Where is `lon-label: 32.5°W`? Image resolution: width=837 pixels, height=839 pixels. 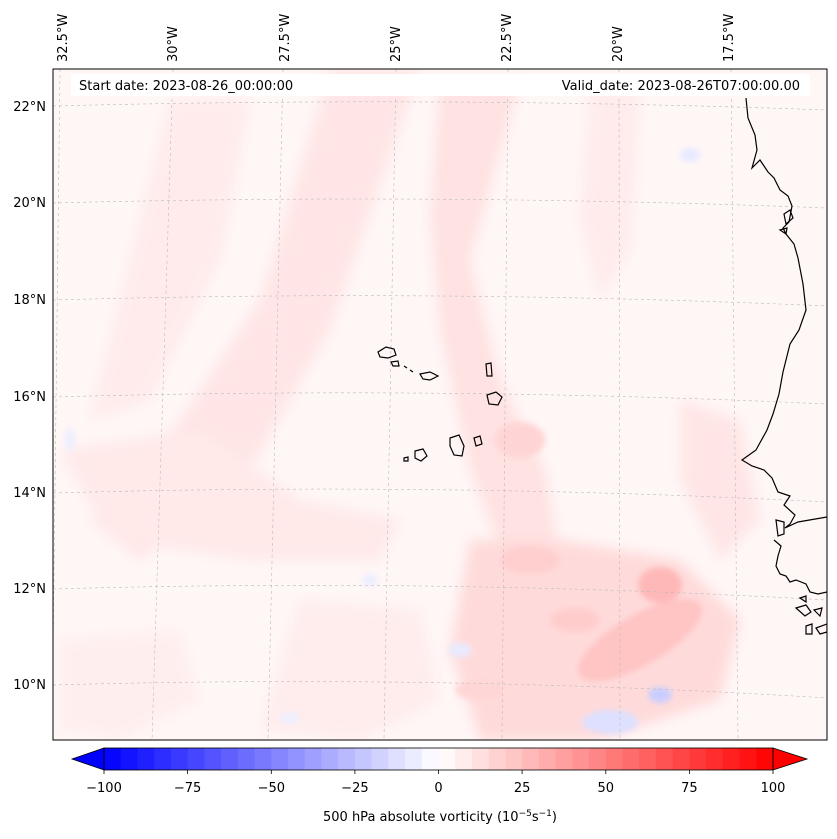
lon-label: 32.5°W is located at coordinates (63, 38).